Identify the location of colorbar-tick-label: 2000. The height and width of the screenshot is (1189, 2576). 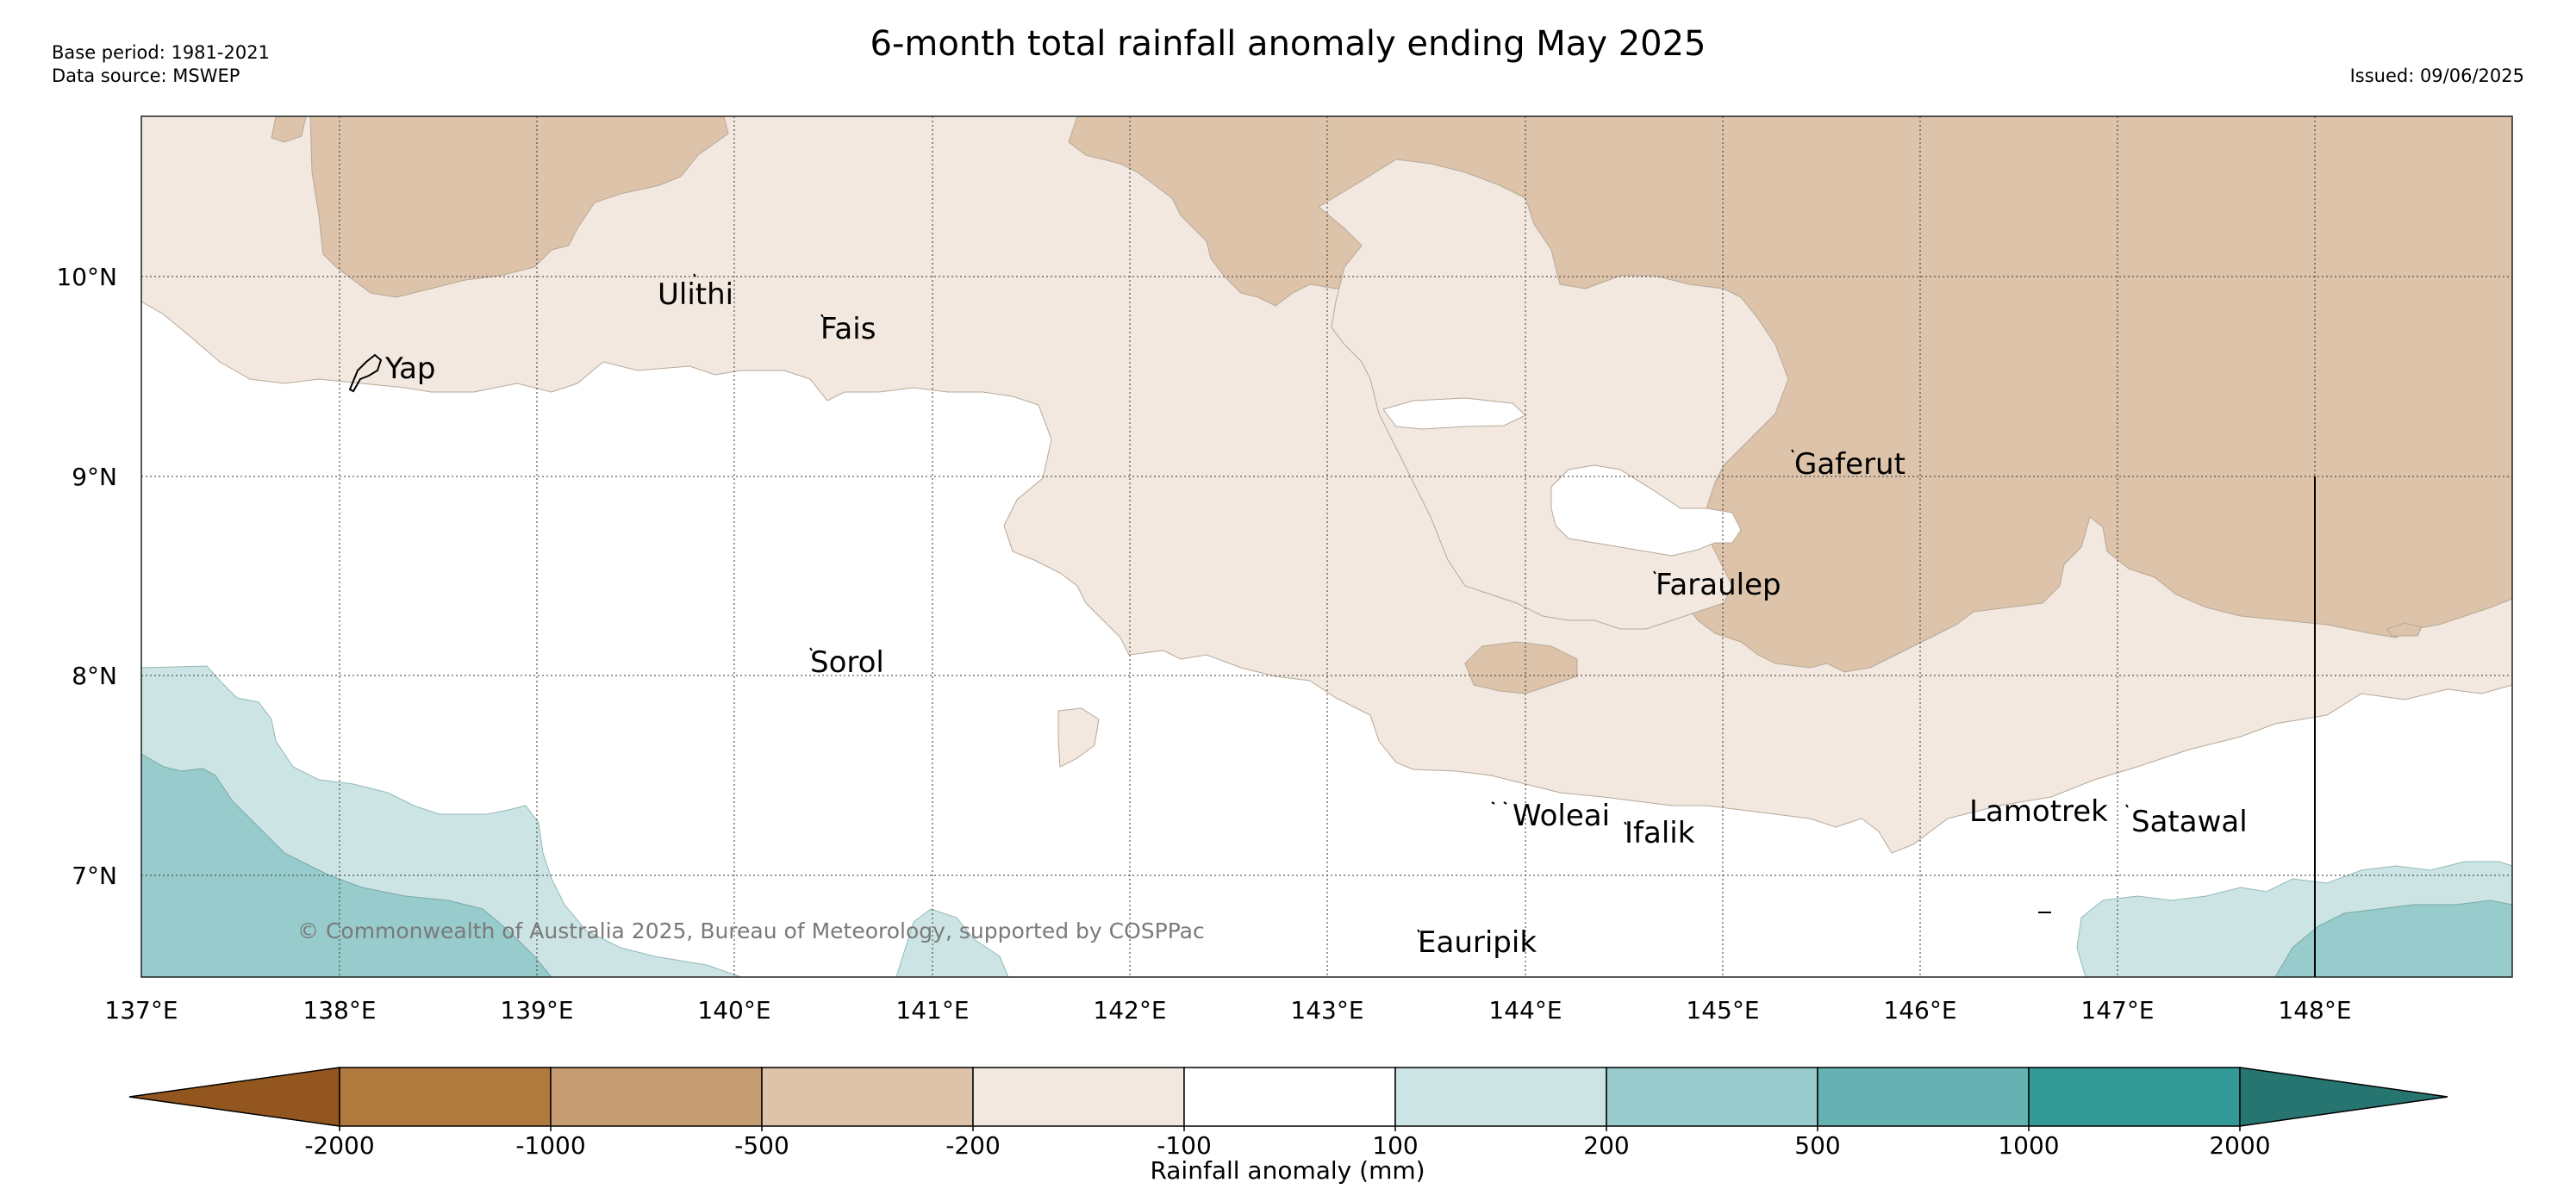
(2239, 1146).